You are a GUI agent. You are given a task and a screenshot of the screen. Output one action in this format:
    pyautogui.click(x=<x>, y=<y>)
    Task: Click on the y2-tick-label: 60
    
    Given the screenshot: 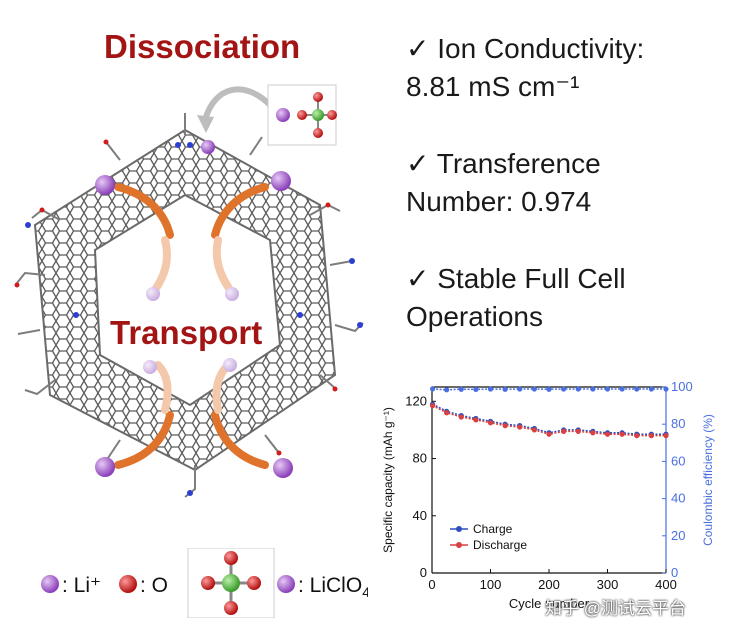 What is the action you would take?
    pyautogui.click(x=678, y=460)
    